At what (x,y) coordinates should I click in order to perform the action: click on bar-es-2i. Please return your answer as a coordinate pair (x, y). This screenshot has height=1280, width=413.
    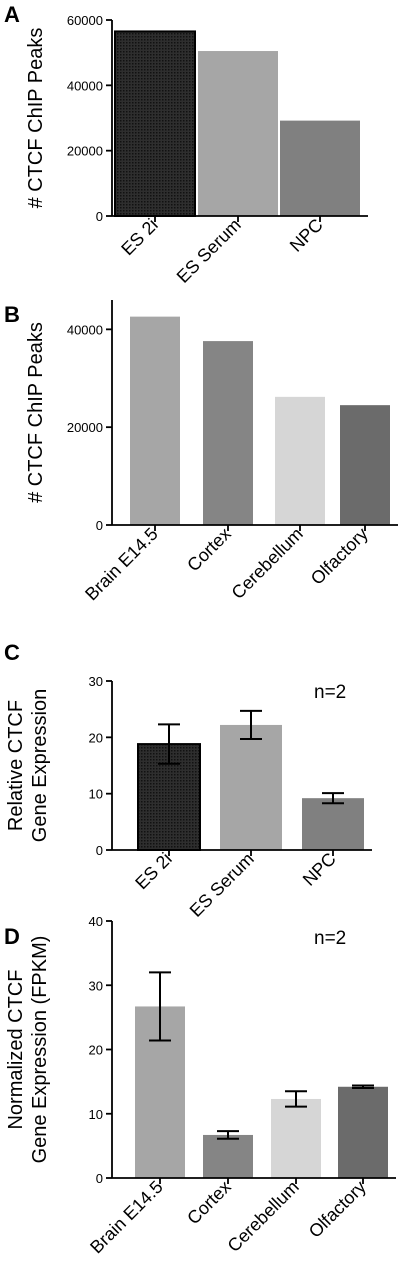
    Looking at the image, I should click on (155, 123).